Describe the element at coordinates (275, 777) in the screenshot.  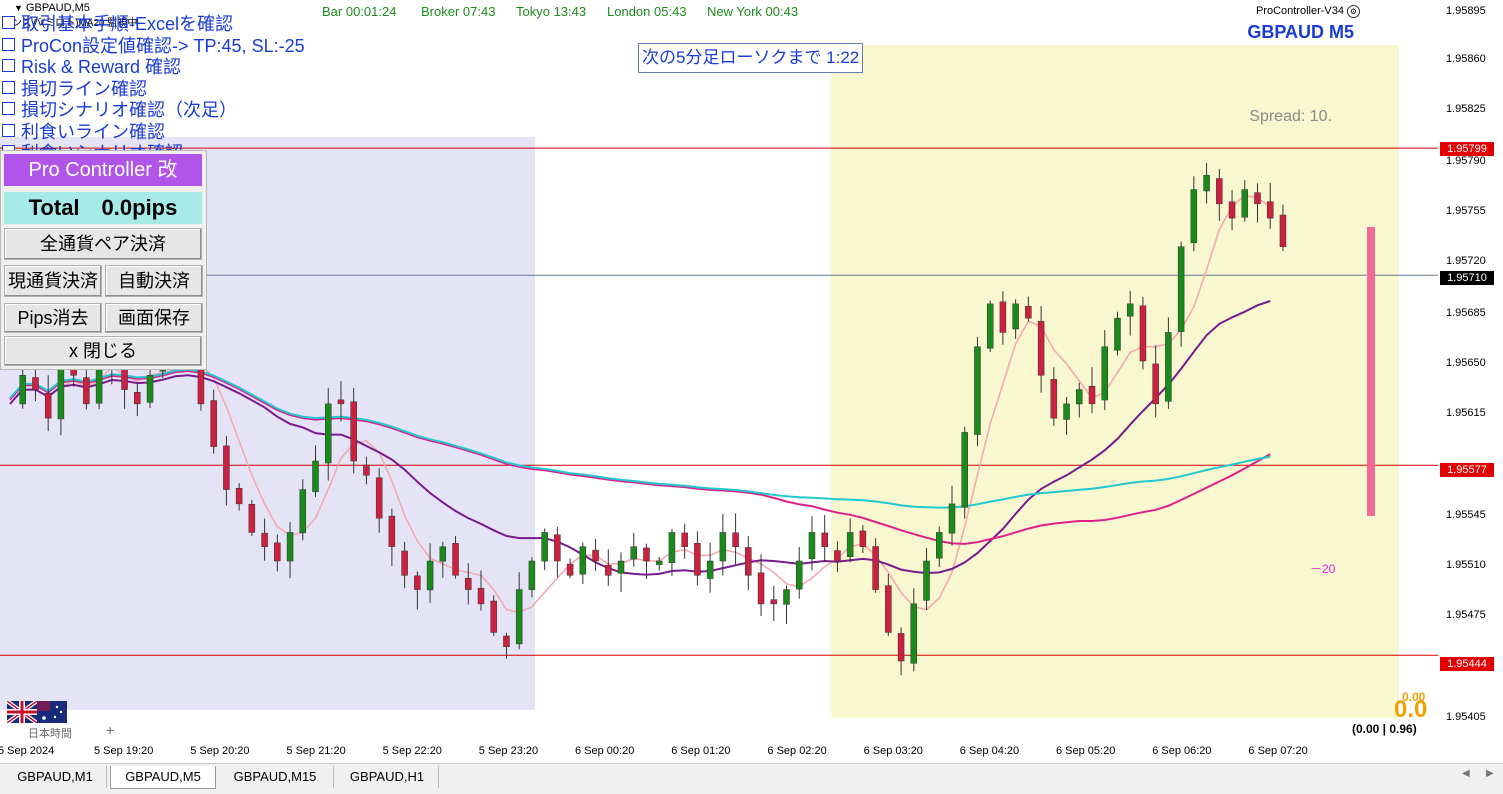
I see `chart-tab: GBPAUD,M15` at that location.